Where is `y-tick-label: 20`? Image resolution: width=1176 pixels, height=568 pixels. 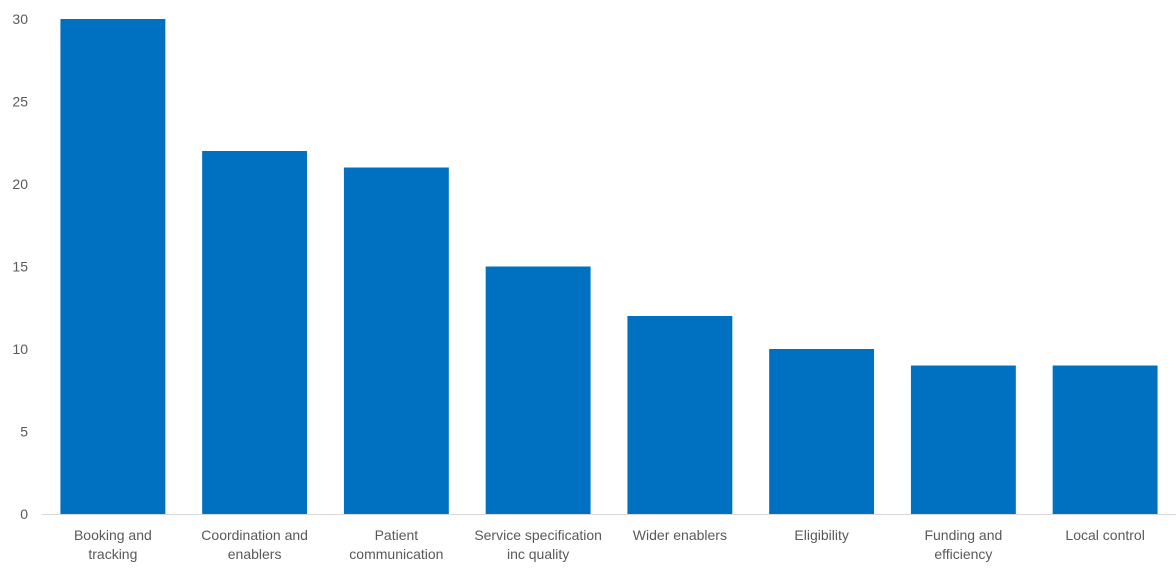 y-tick-label: 20 is located at coordinates (20, 184).